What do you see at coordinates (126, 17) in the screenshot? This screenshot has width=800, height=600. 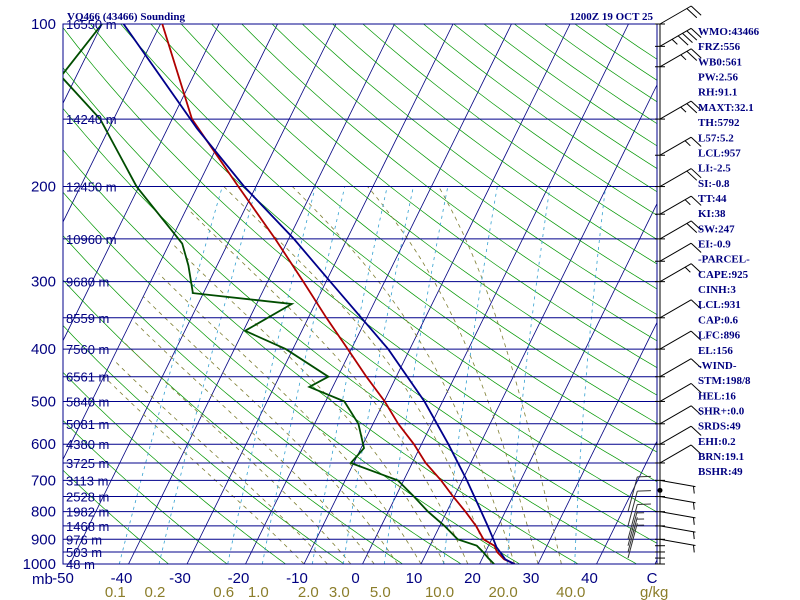 I see `station-title: VQ466 (43466) Sounding` at bounding box center [126, 17].